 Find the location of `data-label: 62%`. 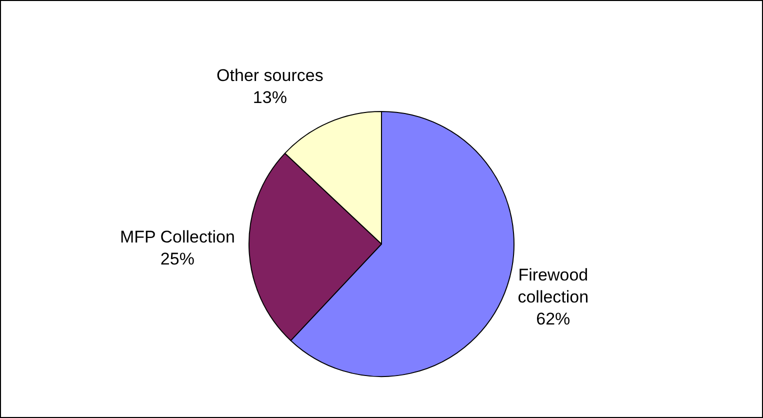

data-label: 62% is located at coordinates (553, 319).